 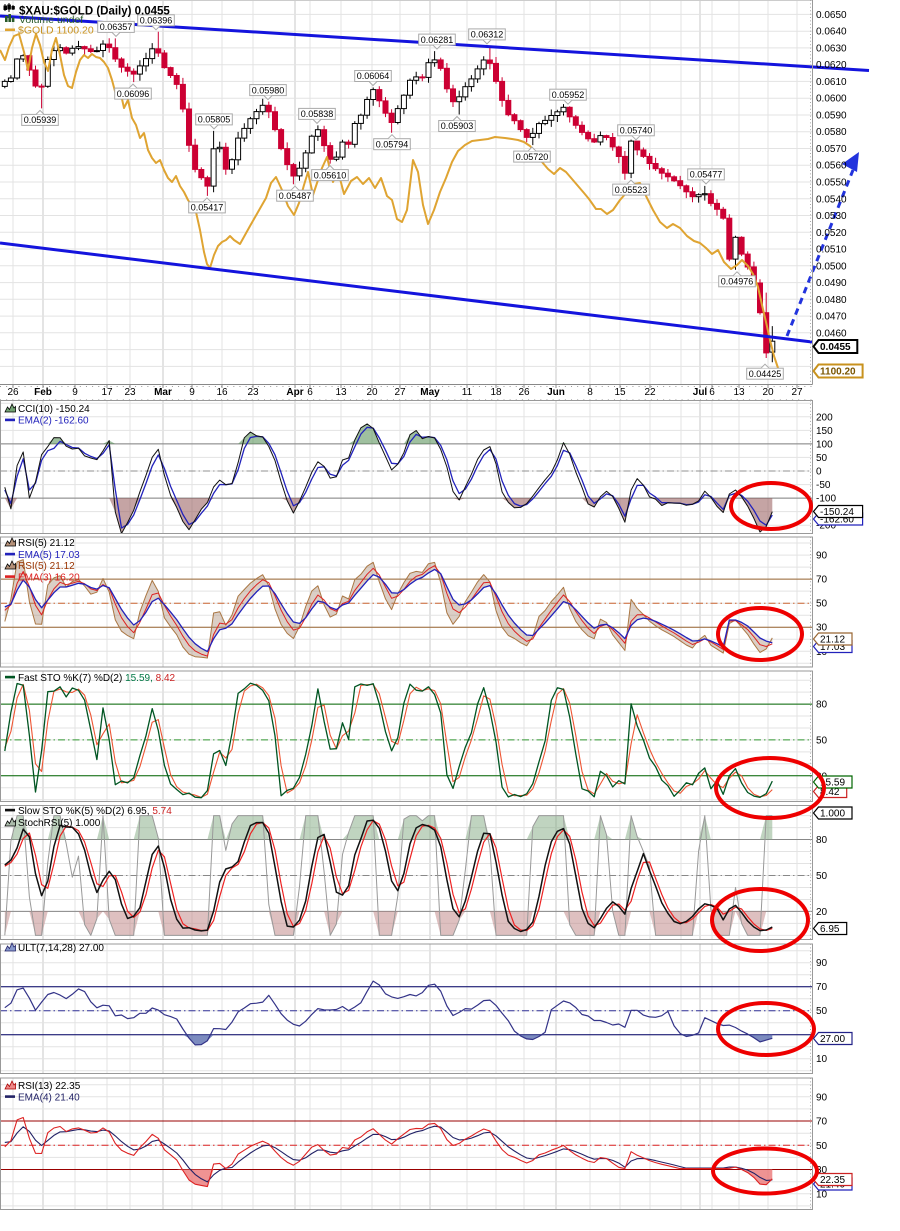 I want to click on svg-text: 0.0470, so click(x=831, y=317).